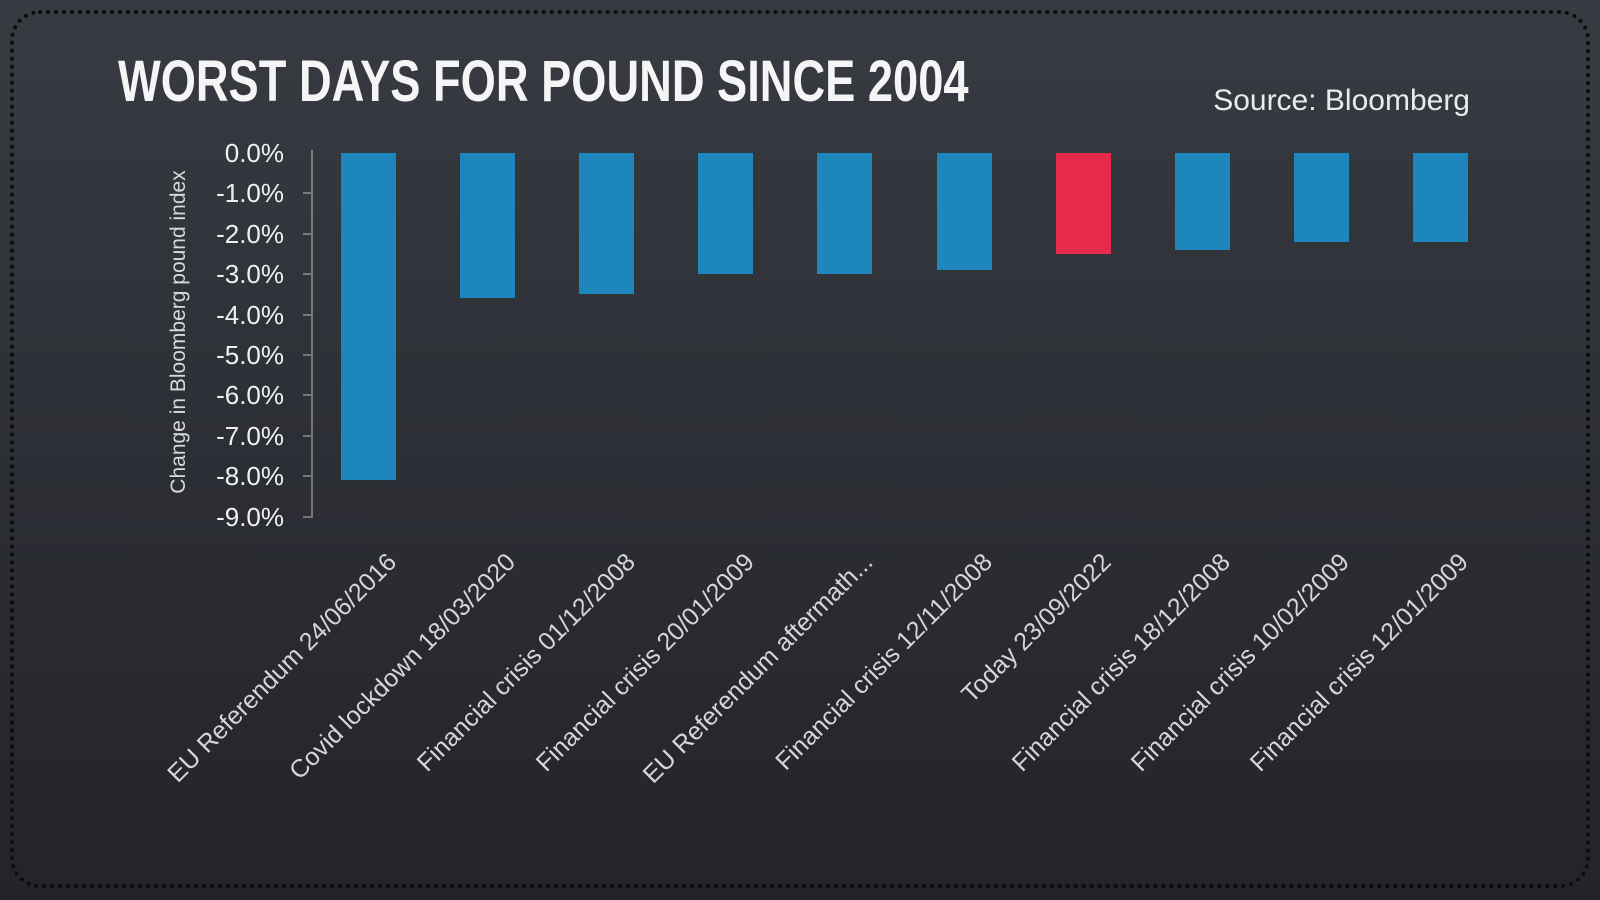 The image size is (1600, 900). Describe the element at coordinates (1360, 663) in the screenshot. I see `x-axis-label: Financial crisis 12/01/2009` at that location.